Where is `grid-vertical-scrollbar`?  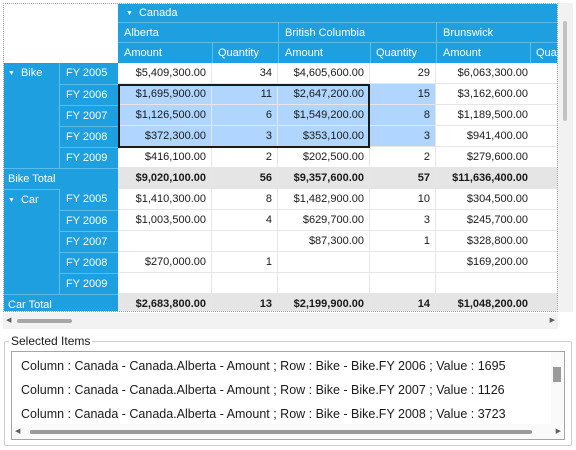
grid-vertical-scrollbar is located at coordinates (565, 157).